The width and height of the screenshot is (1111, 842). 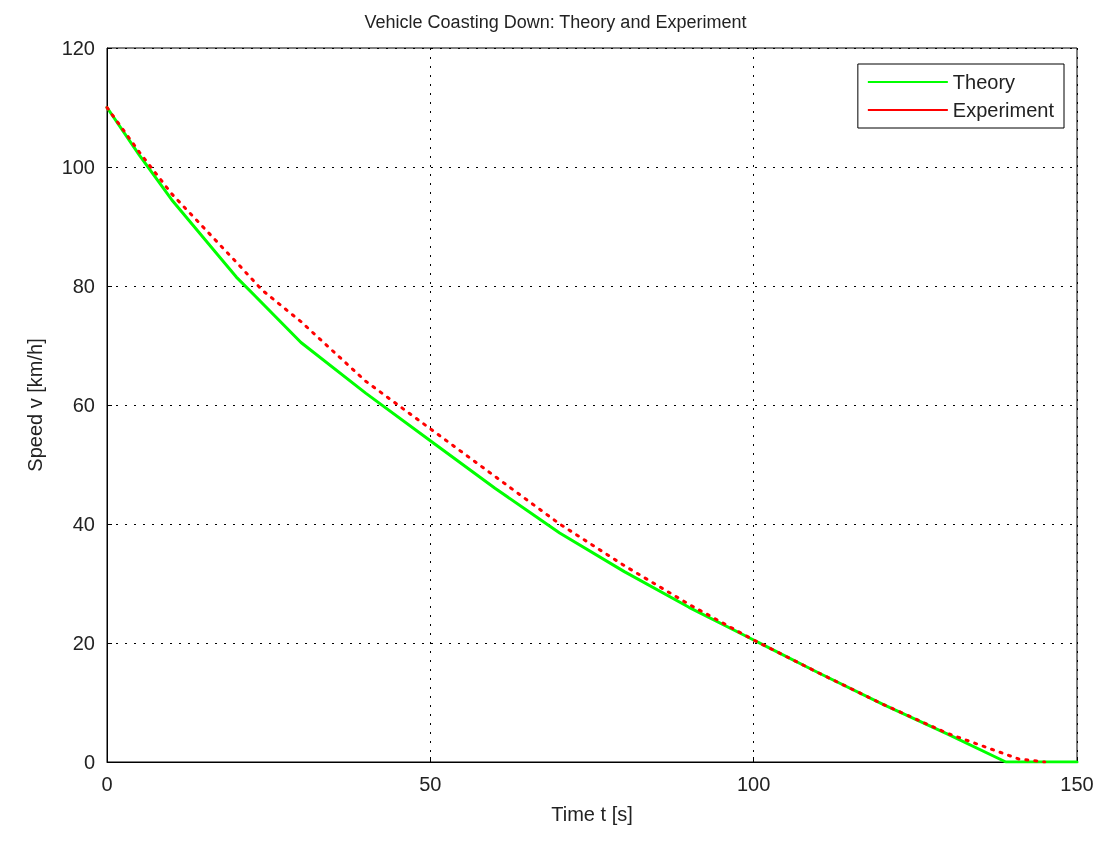 What do you see at coordinates (555, 22) in the screenshot?
I see `chart-title: Vehicle Coasting Down: Theory and Experiment` at bounding box center [555, 22].